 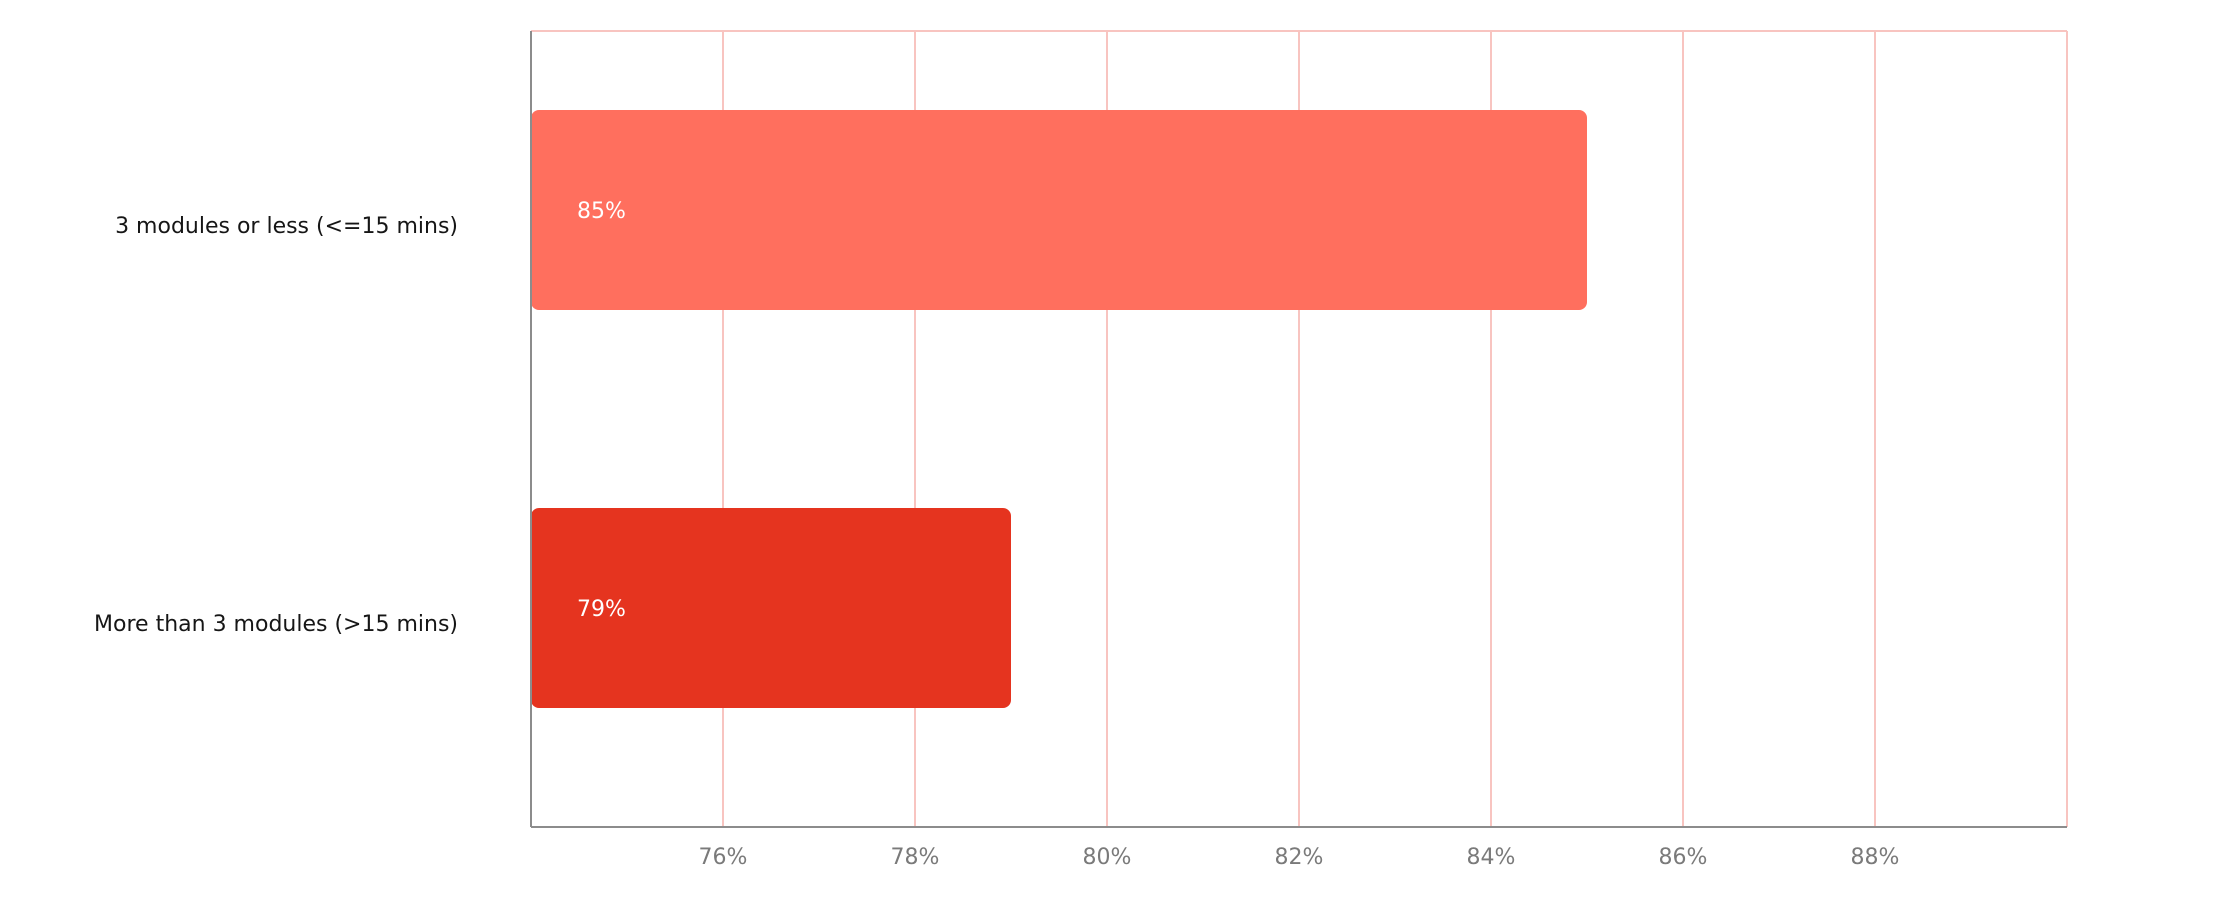 I want to click on category-label: 3 modules or less (<=15 mins), so click(x=286, y=226).